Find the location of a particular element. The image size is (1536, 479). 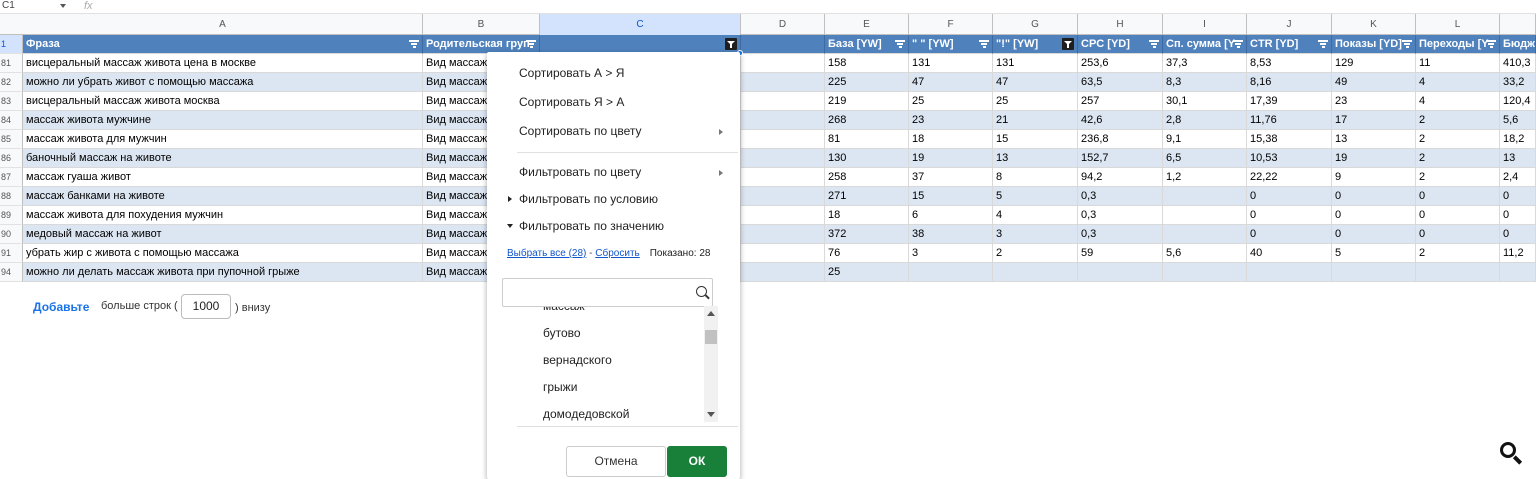

header-cell: Переходы [Y is located at coordinates (1458, 44).